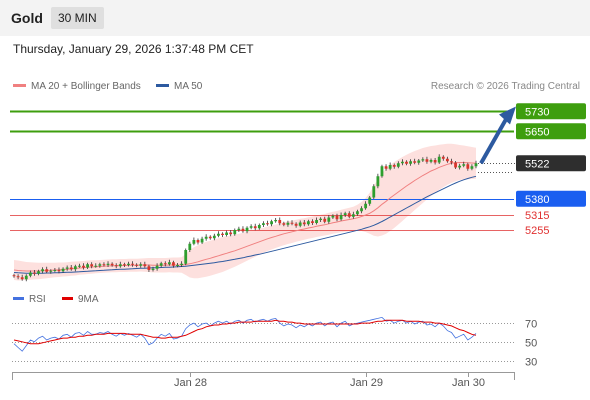 The width and height of the screenshot is (590, 400). I want to click on time-axis: Jan 28 Jan 29 Jan 30, so click(263, 380).